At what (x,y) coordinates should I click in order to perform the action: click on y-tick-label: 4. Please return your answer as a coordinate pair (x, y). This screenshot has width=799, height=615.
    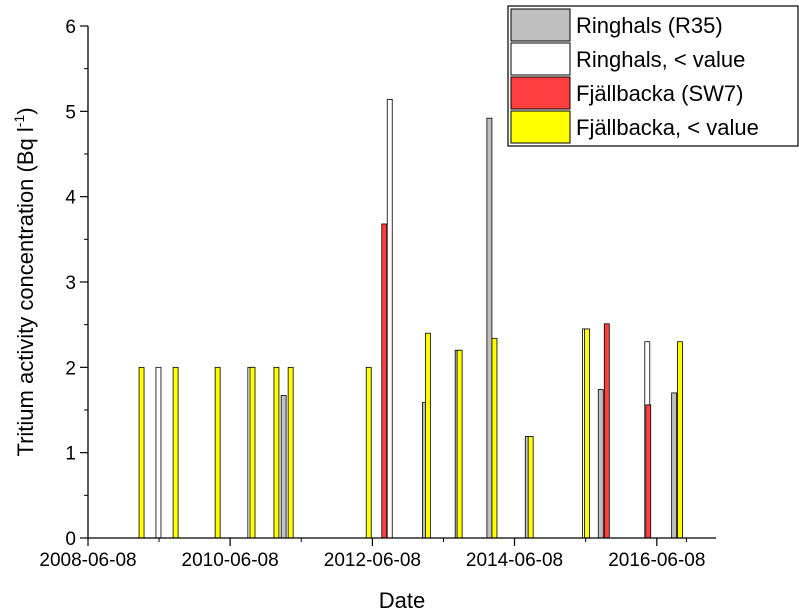
    Looking at the image, I should click on (70, 198).